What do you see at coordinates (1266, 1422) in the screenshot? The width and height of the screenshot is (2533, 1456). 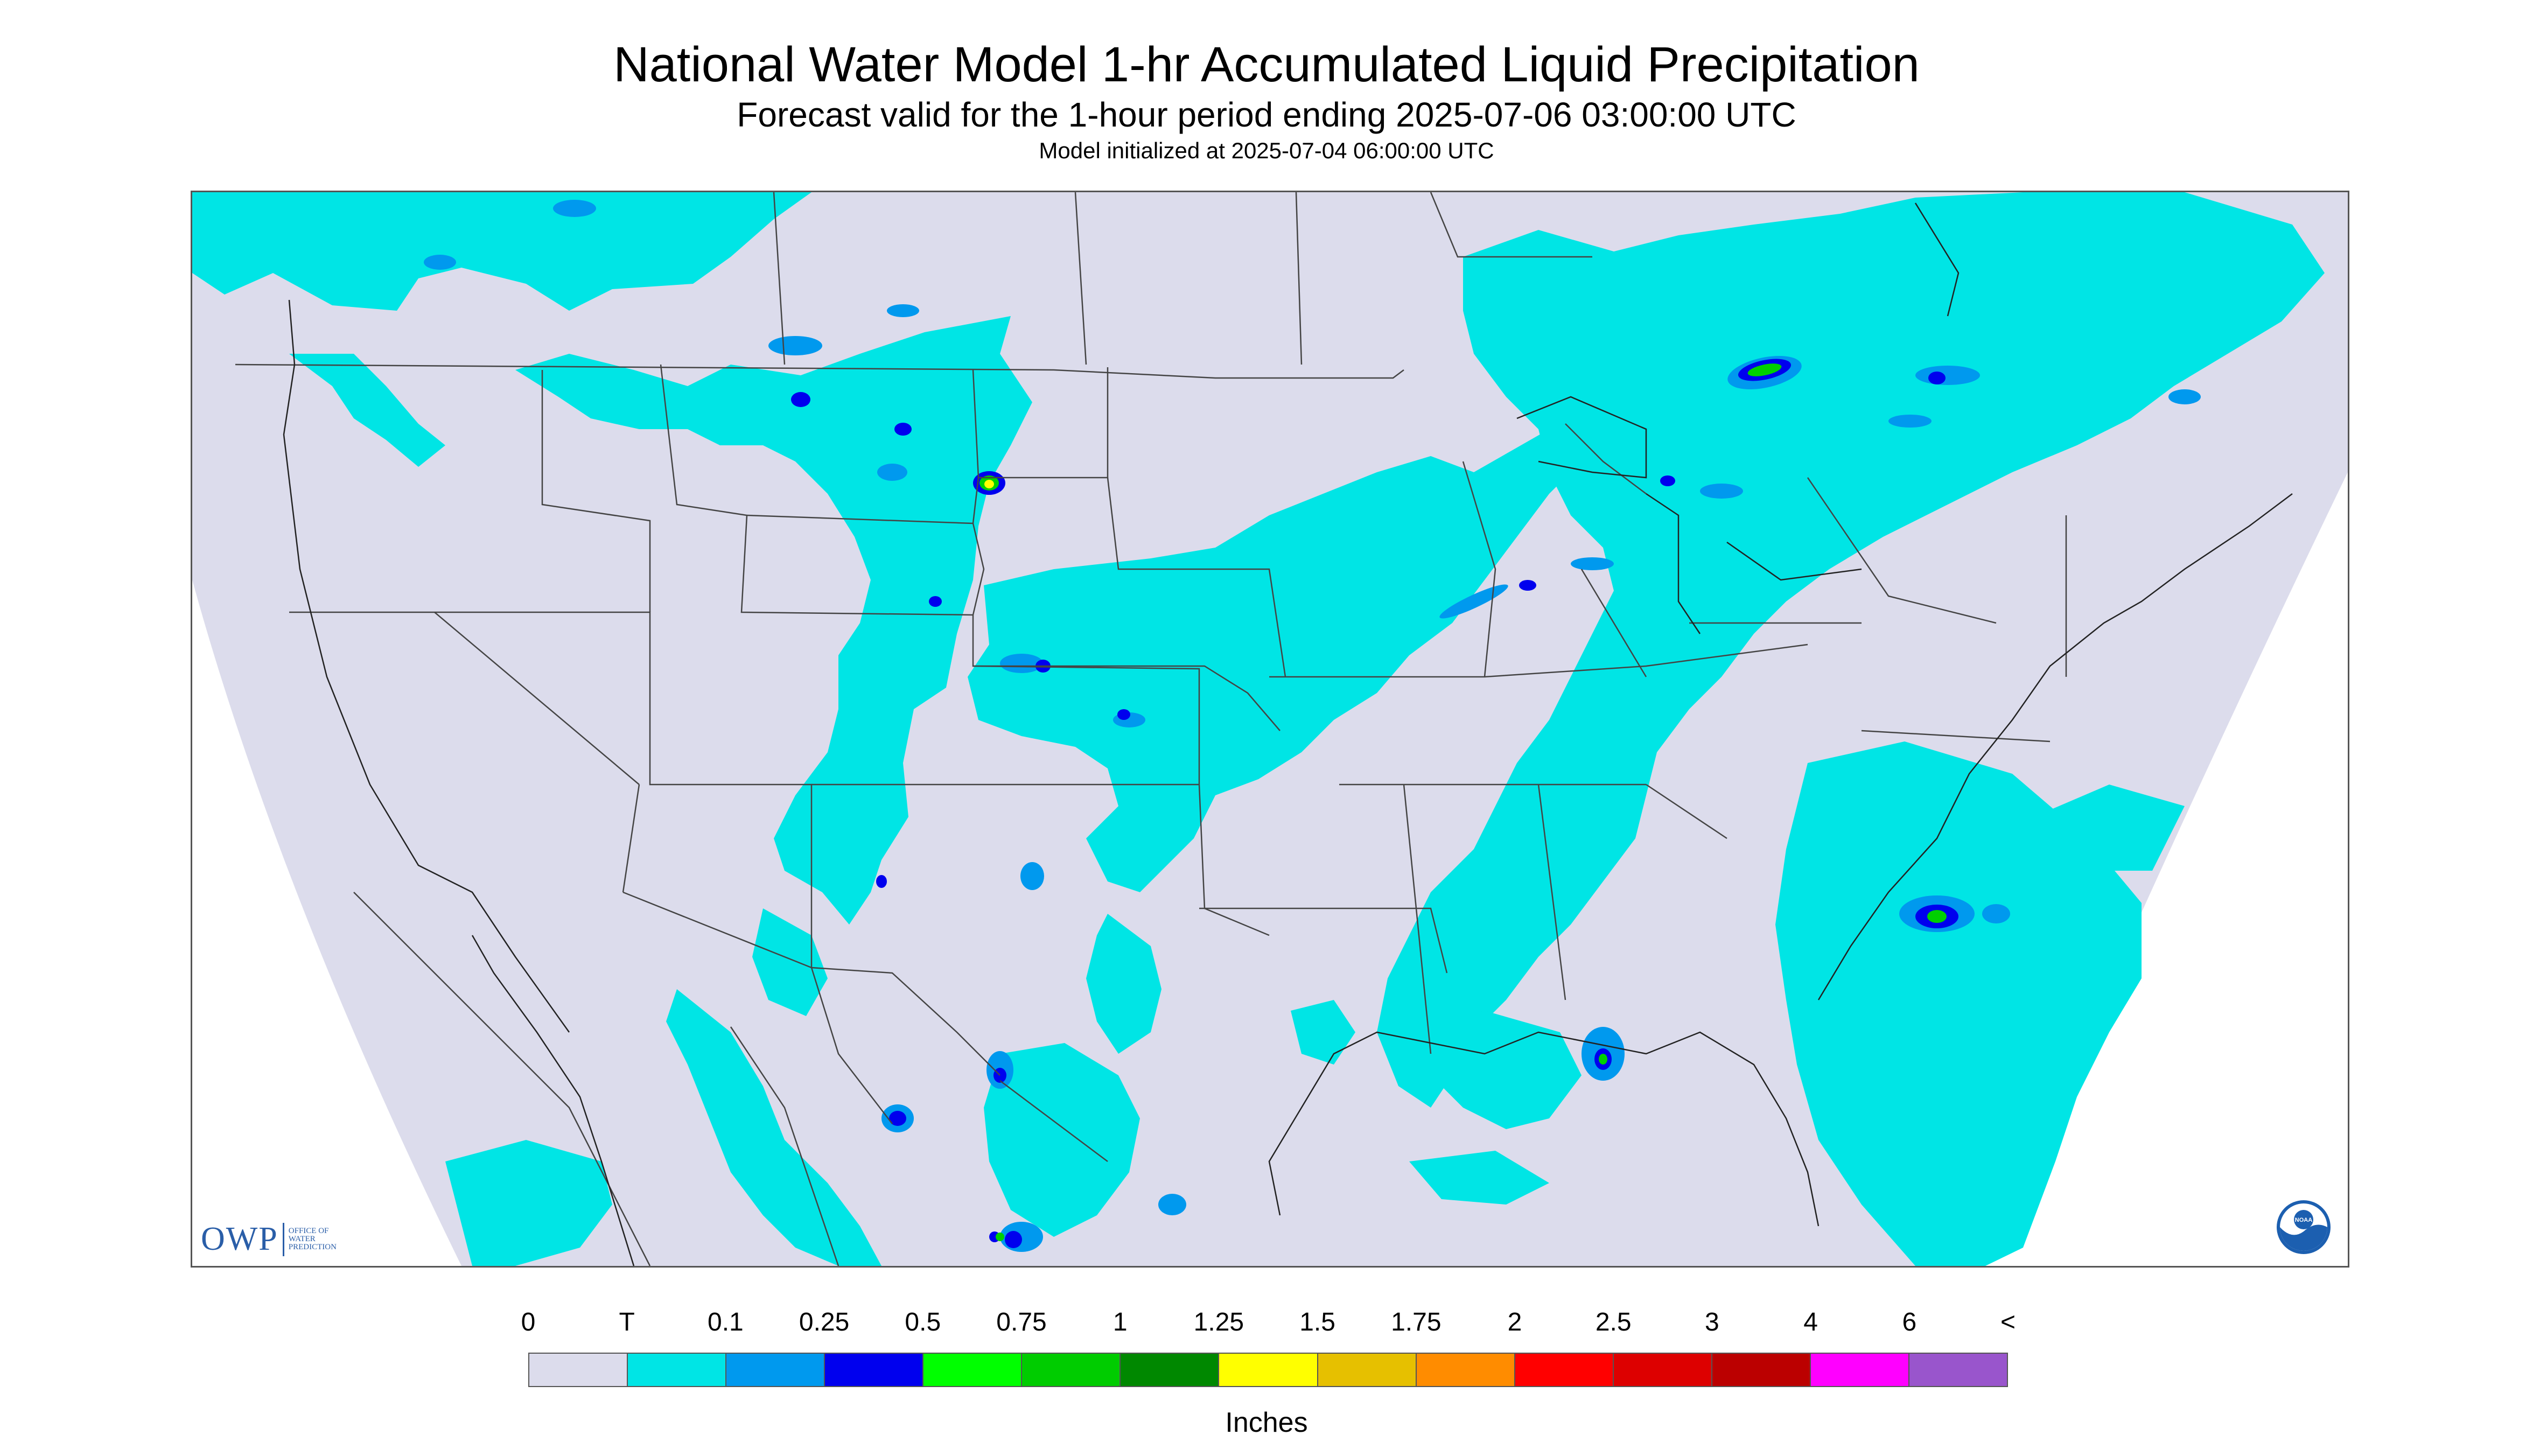 I see `legend-units-label: Inches` at bounding box center [1266, 1422].